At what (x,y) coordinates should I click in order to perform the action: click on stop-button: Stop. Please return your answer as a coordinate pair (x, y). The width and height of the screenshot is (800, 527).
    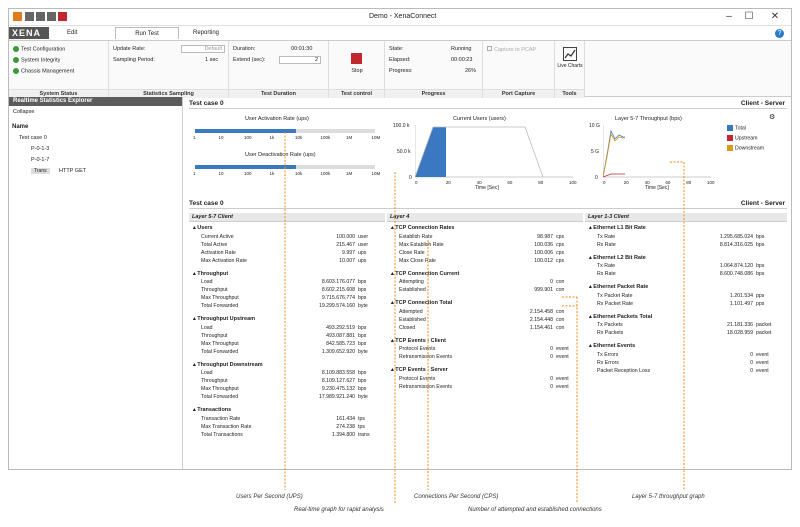
    Looking at the image, I should click on (357, 71).